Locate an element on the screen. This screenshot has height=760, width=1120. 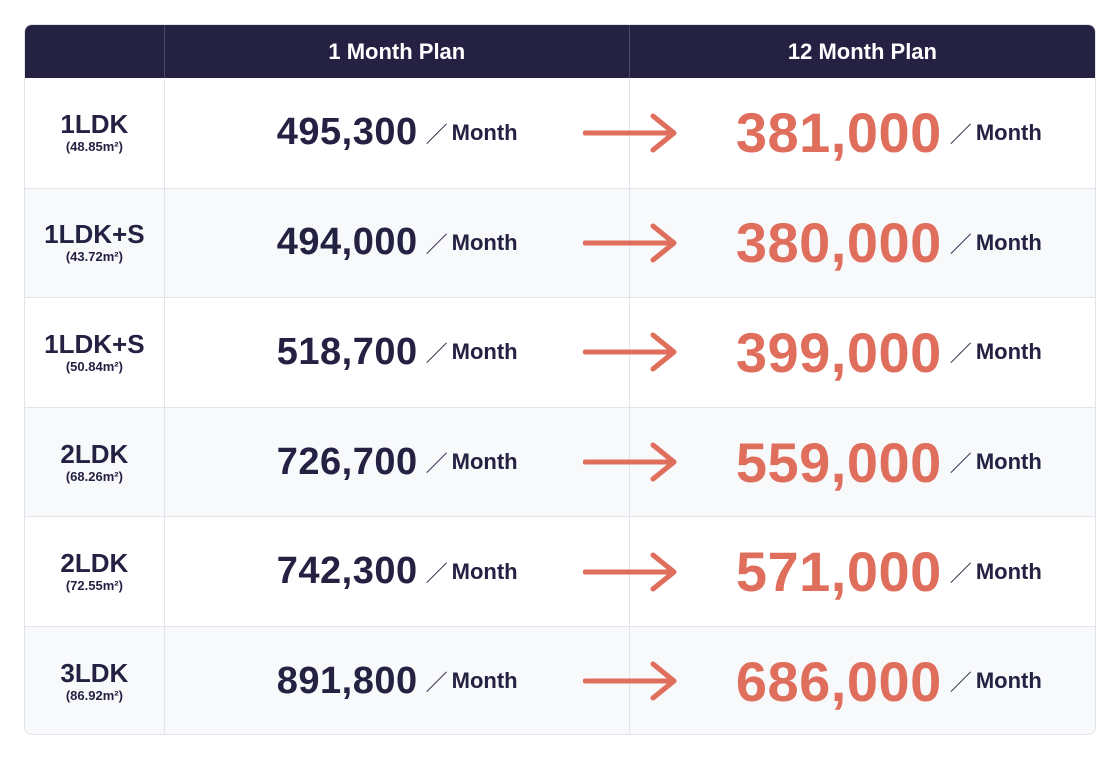
header-1-month-plan: 1 Month Plan is located at coordinates (397, 51).